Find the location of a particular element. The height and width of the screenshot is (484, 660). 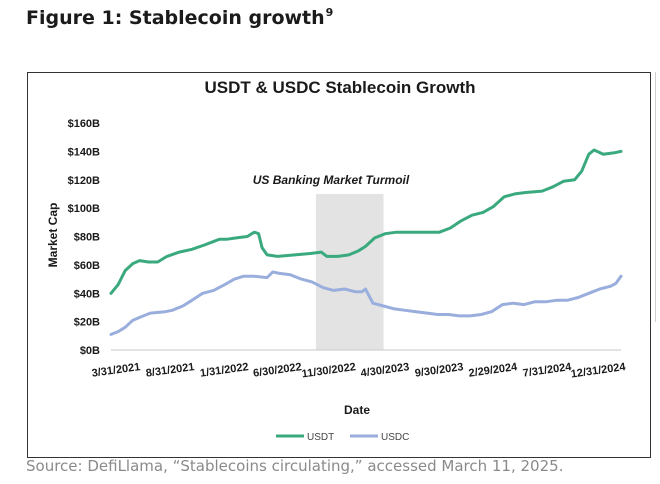

y-tick-label: $20B is located at coordinates (87, 323).